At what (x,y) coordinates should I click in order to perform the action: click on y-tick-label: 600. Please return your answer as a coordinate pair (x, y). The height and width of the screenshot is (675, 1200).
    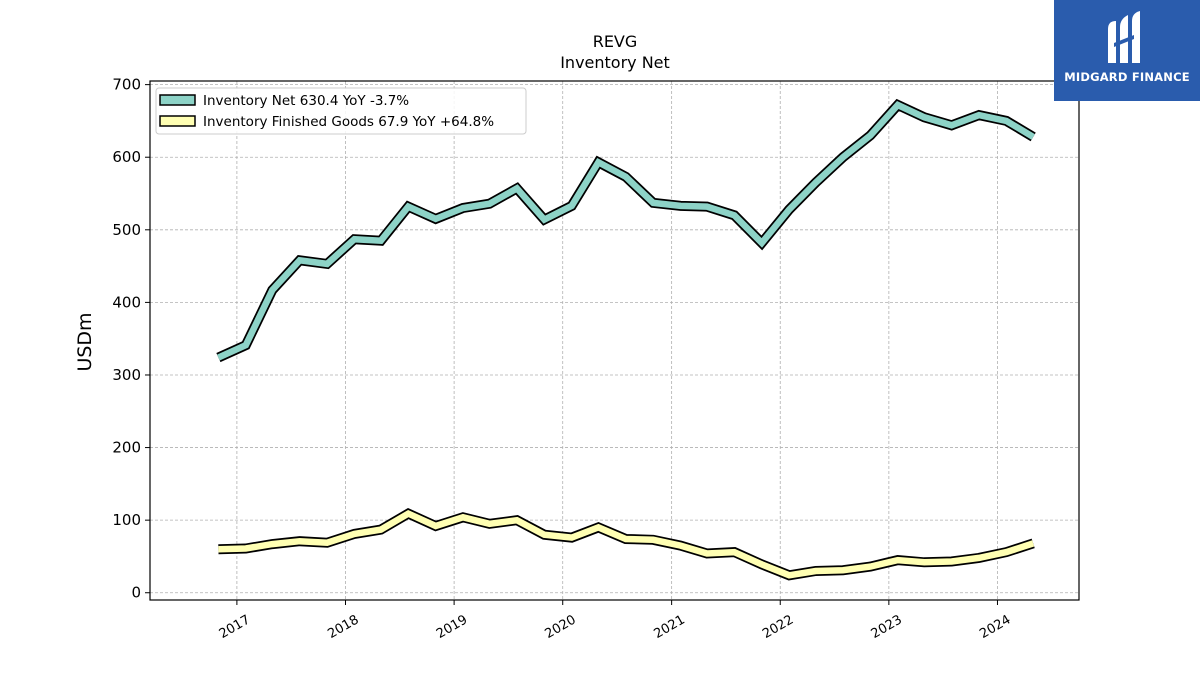
    Looking at the image, I should click on (126, 157).